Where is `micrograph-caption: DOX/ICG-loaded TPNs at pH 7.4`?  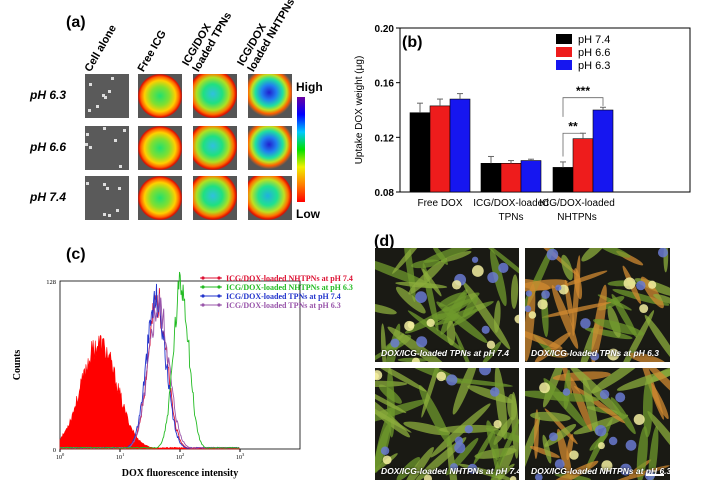
micrograph-caption: DOX/ICG-loaded TPNs at pH 7.4 is located at coordinates (445, 353).